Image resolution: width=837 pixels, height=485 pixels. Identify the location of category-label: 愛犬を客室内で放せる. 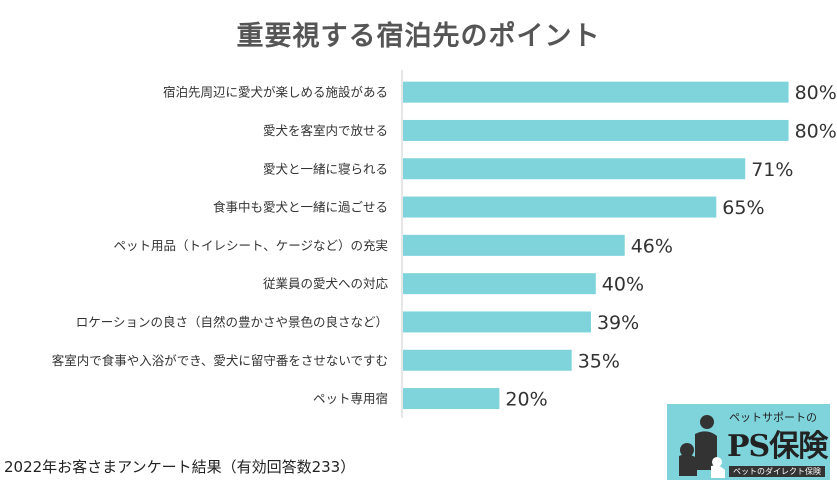
(325, 130).